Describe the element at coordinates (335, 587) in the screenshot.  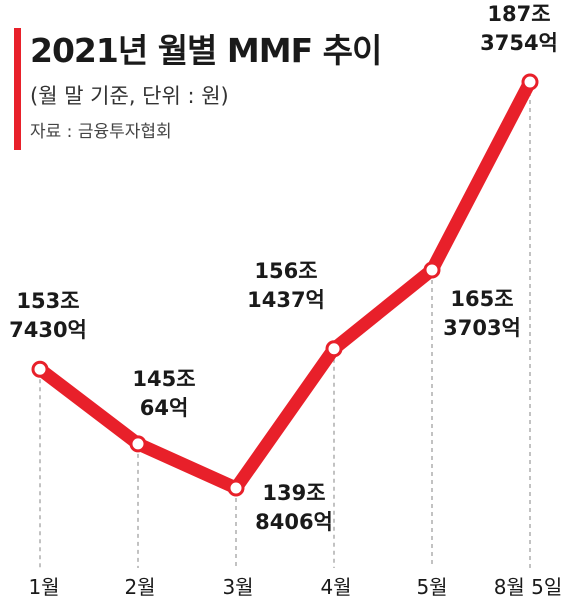
I see `x-tick-label-4: 4월` at that location.